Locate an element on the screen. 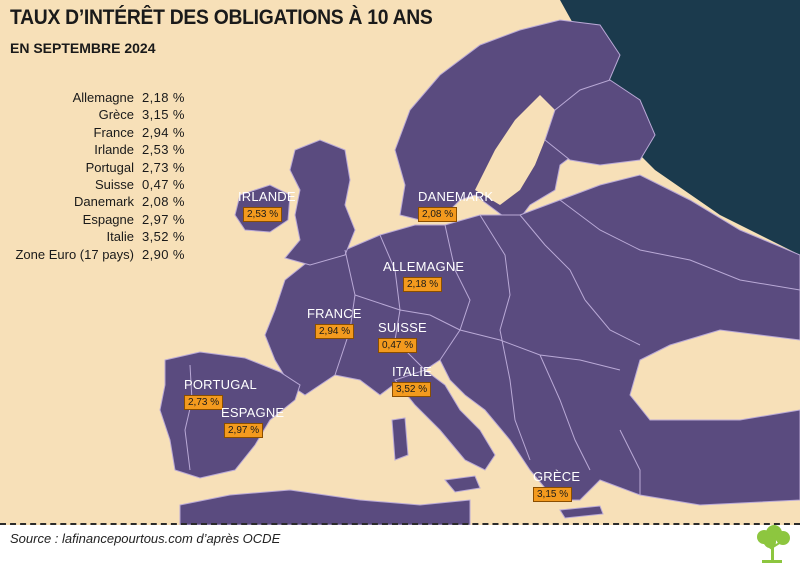 Image resolution: width=800 pixels, height=567 pixels. marker-allemagne-value: 2,18 % is located at coordinates (423, 284).